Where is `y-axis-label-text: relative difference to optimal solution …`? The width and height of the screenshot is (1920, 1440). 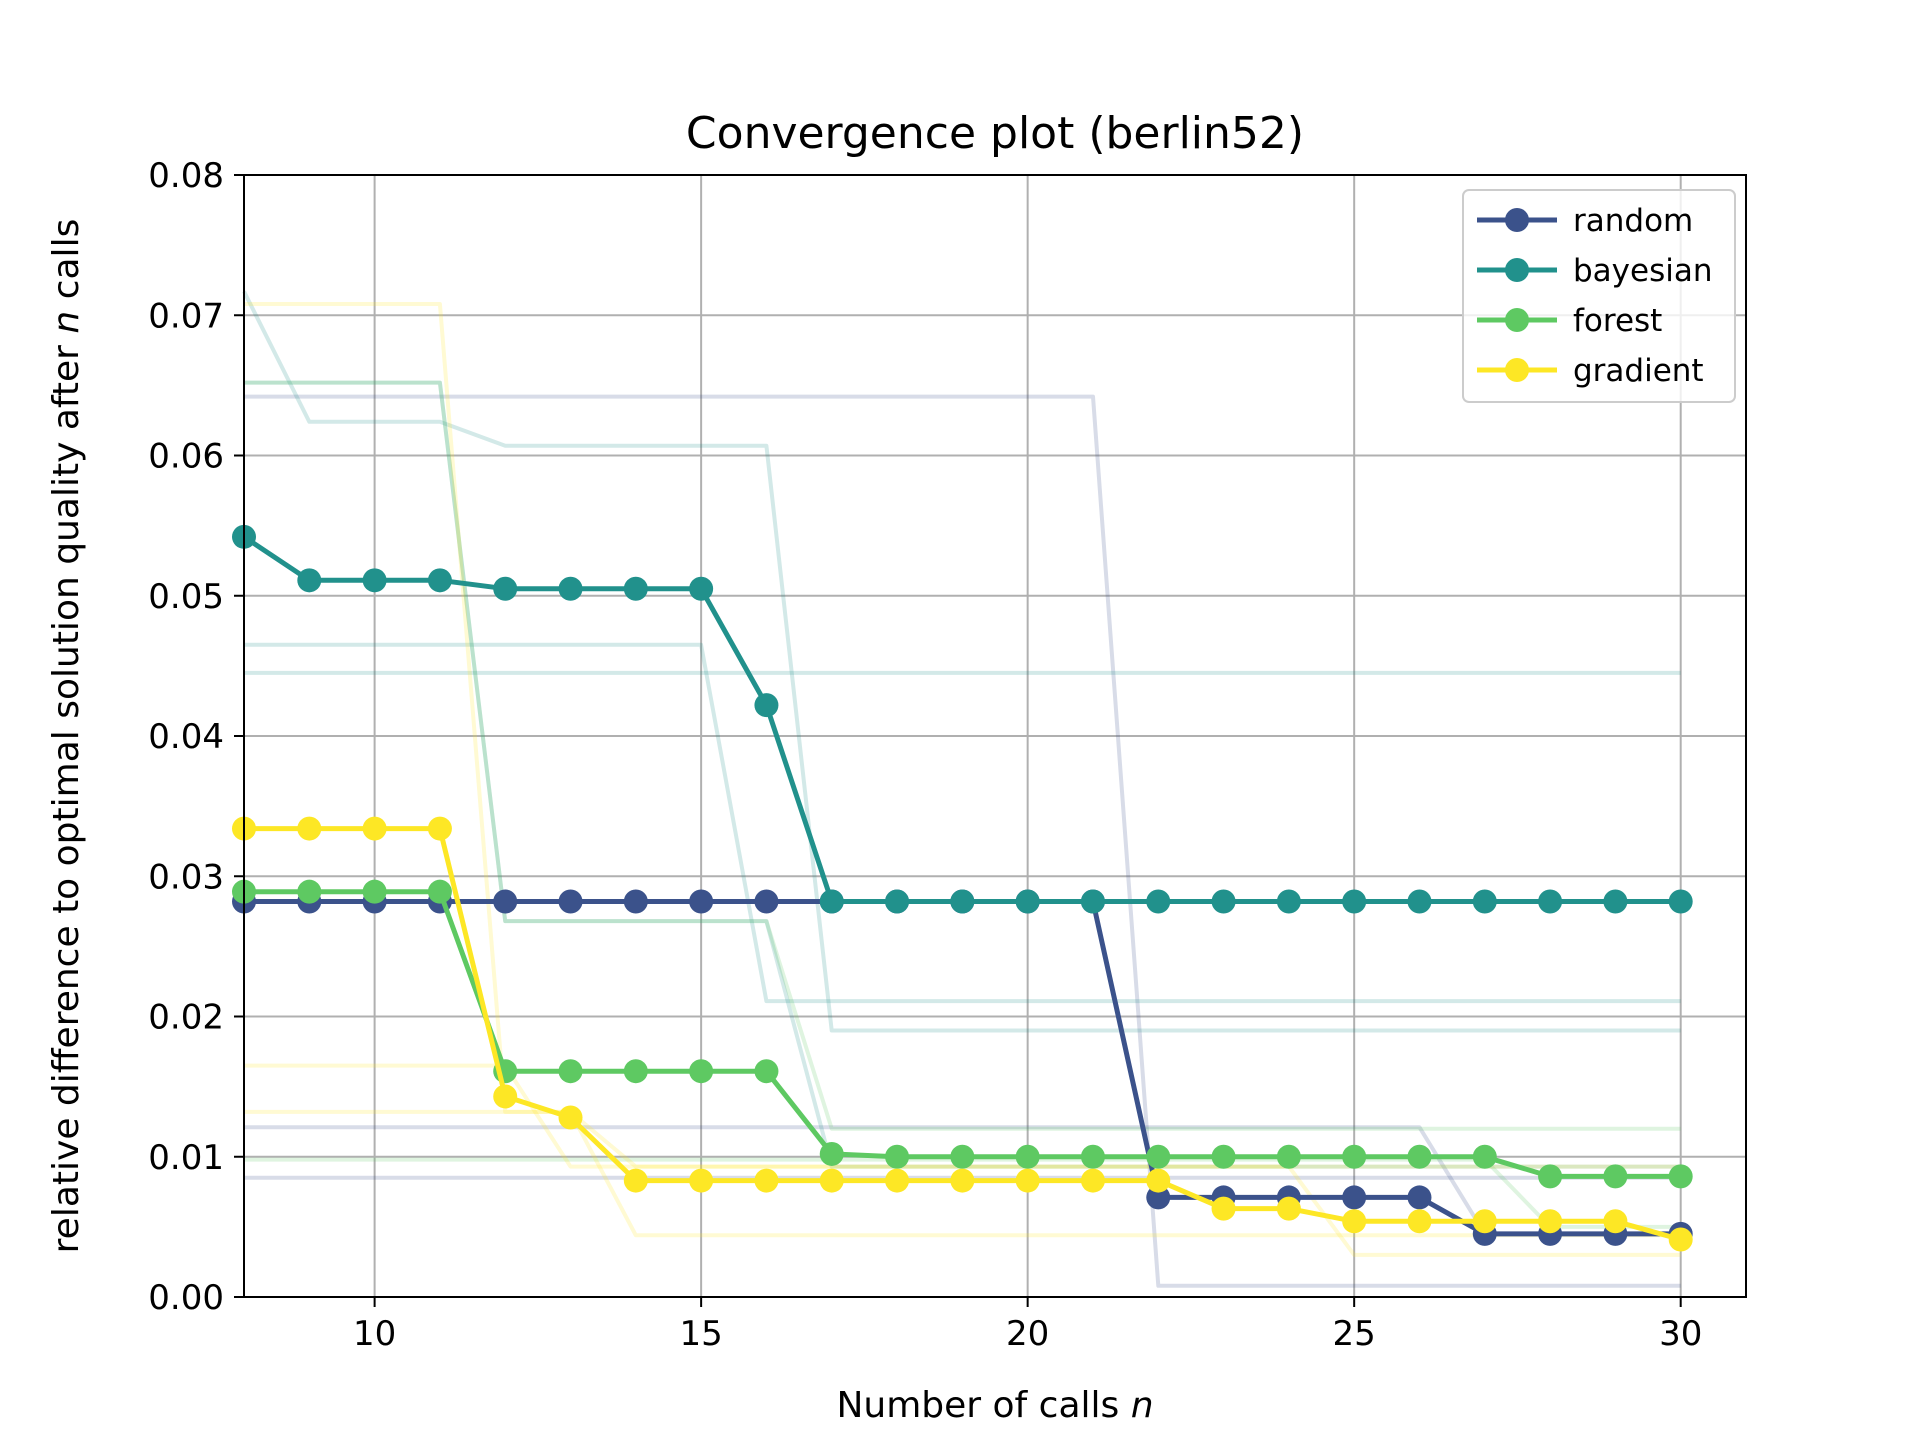
y-axis-label-text: relative difference to optimal solution … is located at coordinates (66, 794).